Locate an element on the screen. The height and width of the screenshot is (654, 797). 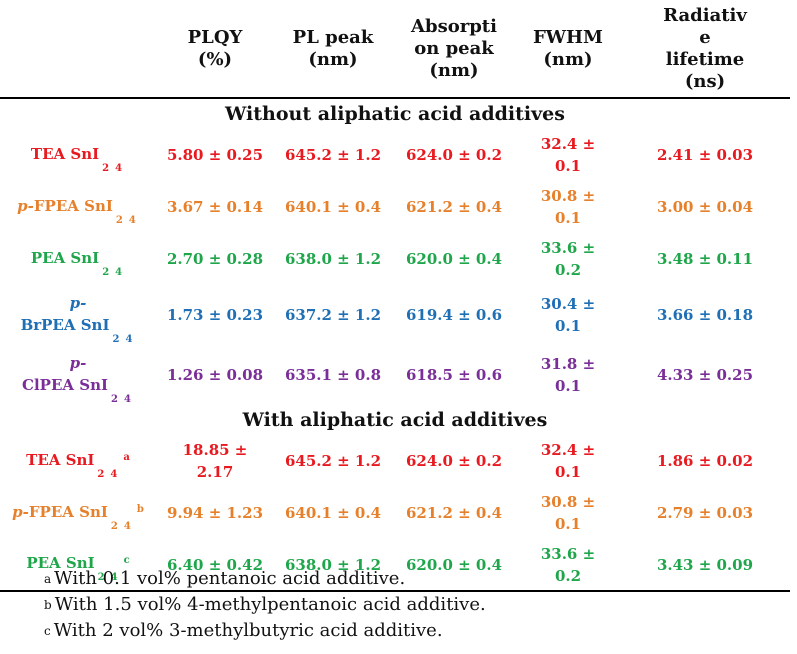
cell-value: 31.8 ± 0.1 is located at coordinates (568, 375).